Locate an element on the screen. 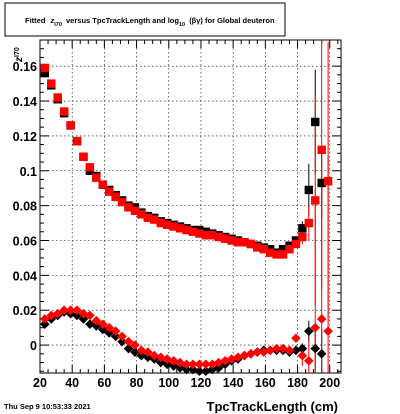 This screenshot has height=414, width=400. x-tick-label: 40 is located at coordinates (72, 383).